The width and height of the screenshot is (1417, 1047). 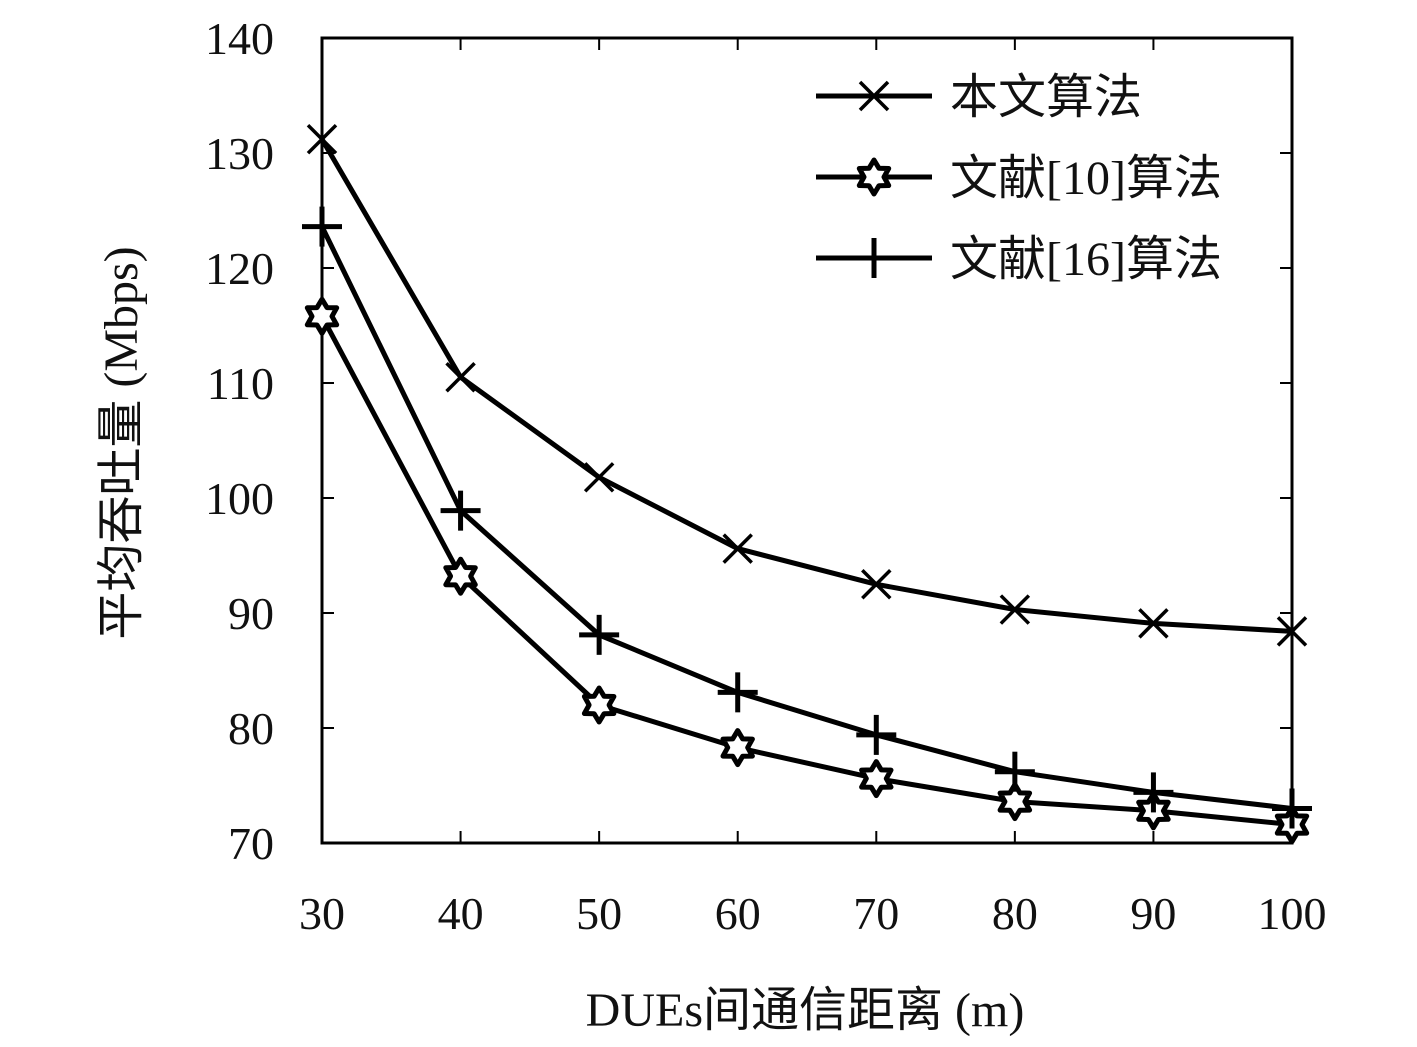 What do you see at coordinates (239, 268) in the screenshot?
I see `y-tick-label: 120` at bounding box center [239, 268].